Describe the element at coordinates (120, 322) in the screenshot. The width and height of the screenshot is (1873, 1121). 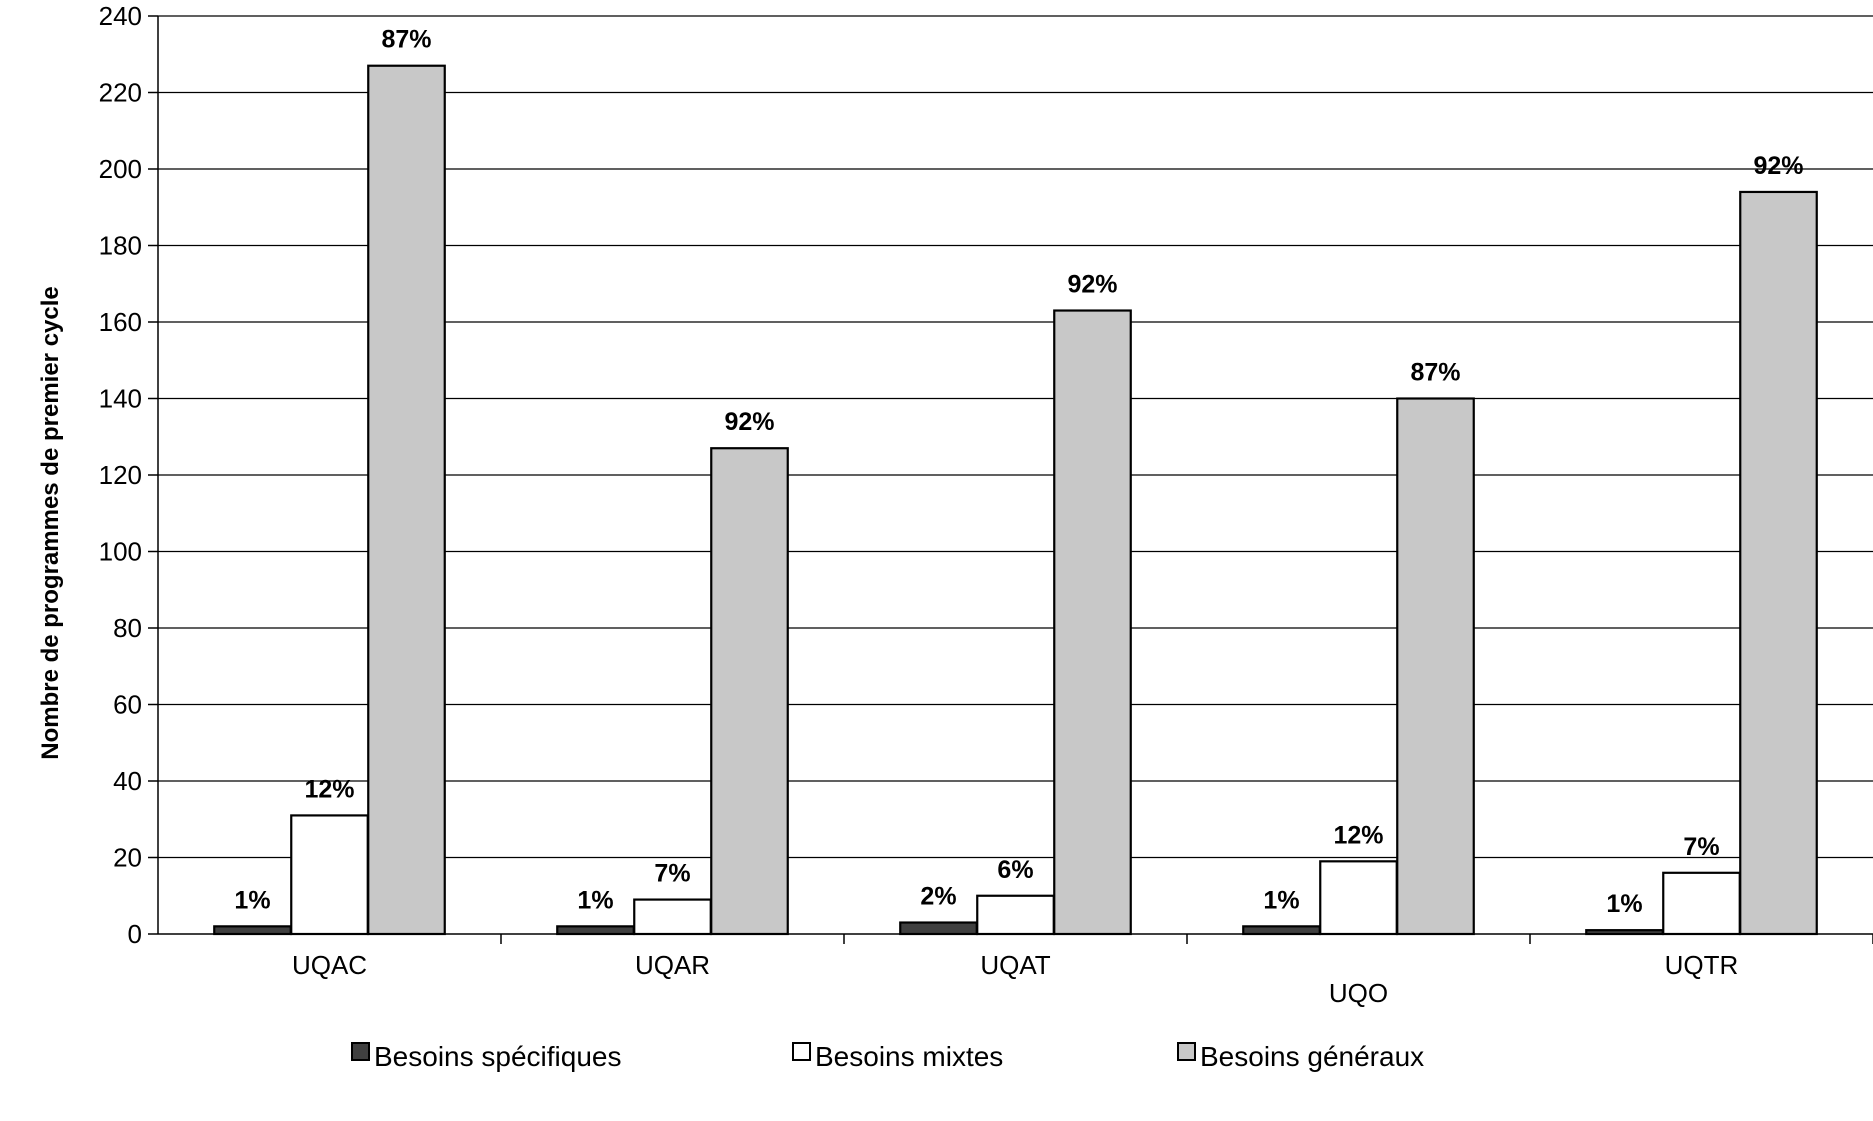
I see `y-tick-label: 160` at that location.